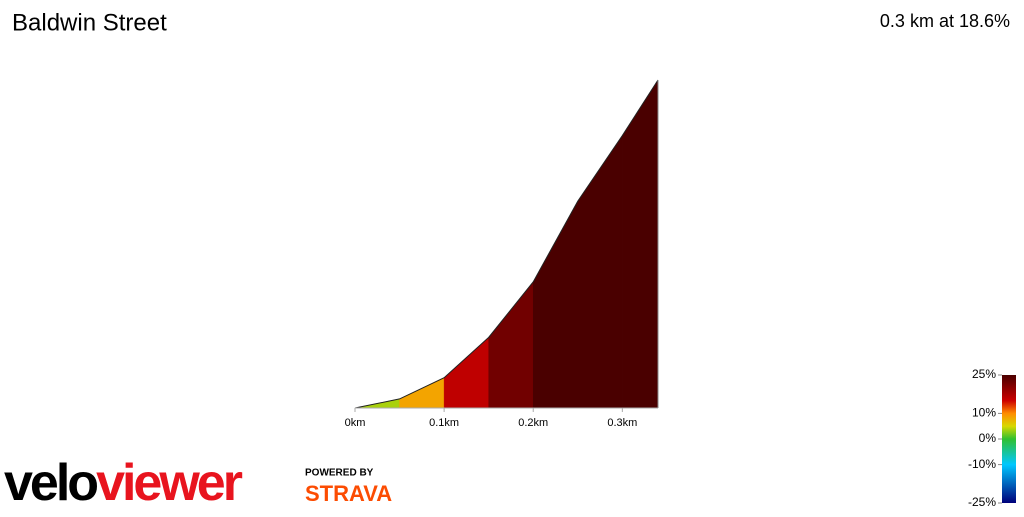  I want to click on logo: veloviewer, so click(123, 483).